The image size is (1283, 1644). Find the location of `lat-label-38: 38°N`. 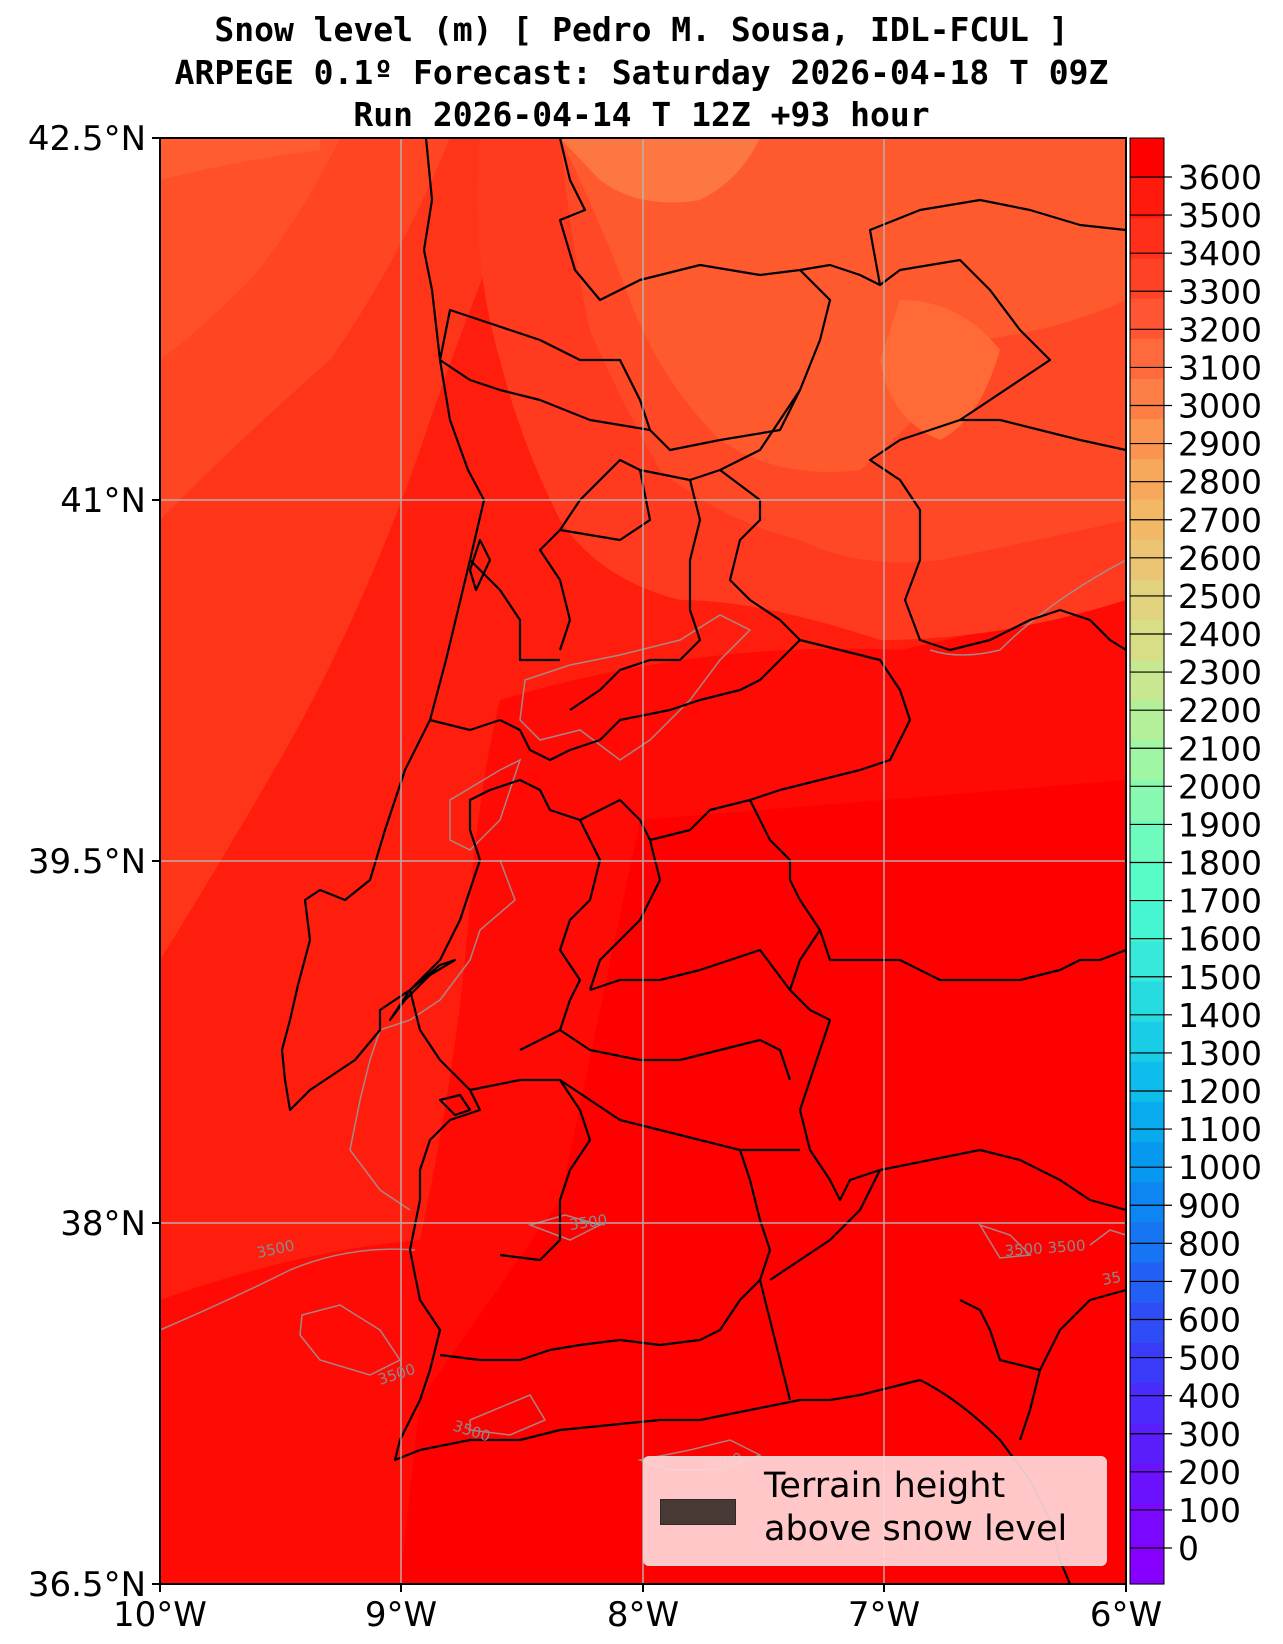

lat-label-38: 38°N is located at coordinates (103, 1224).